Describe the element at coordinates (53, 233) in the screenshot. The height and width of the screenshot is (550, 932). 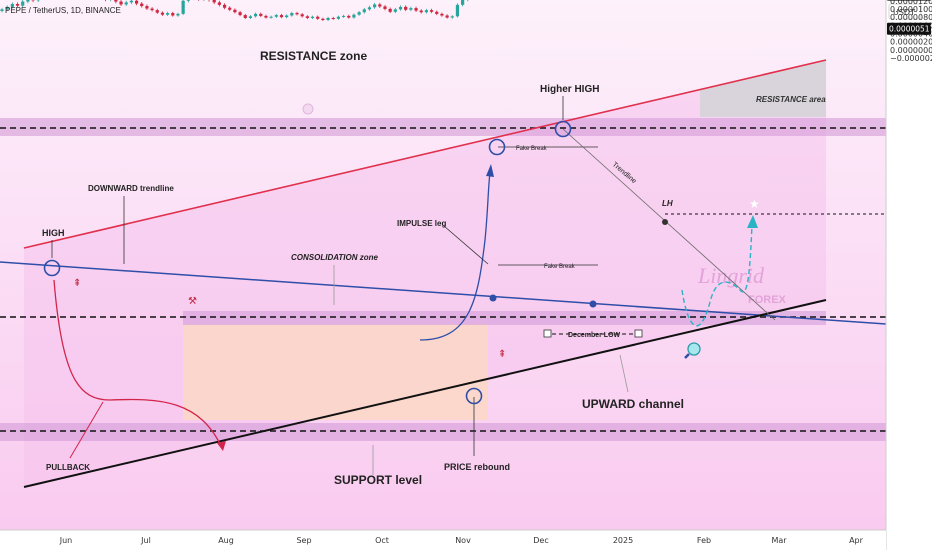
I see `high-label: HIGH` at that location.